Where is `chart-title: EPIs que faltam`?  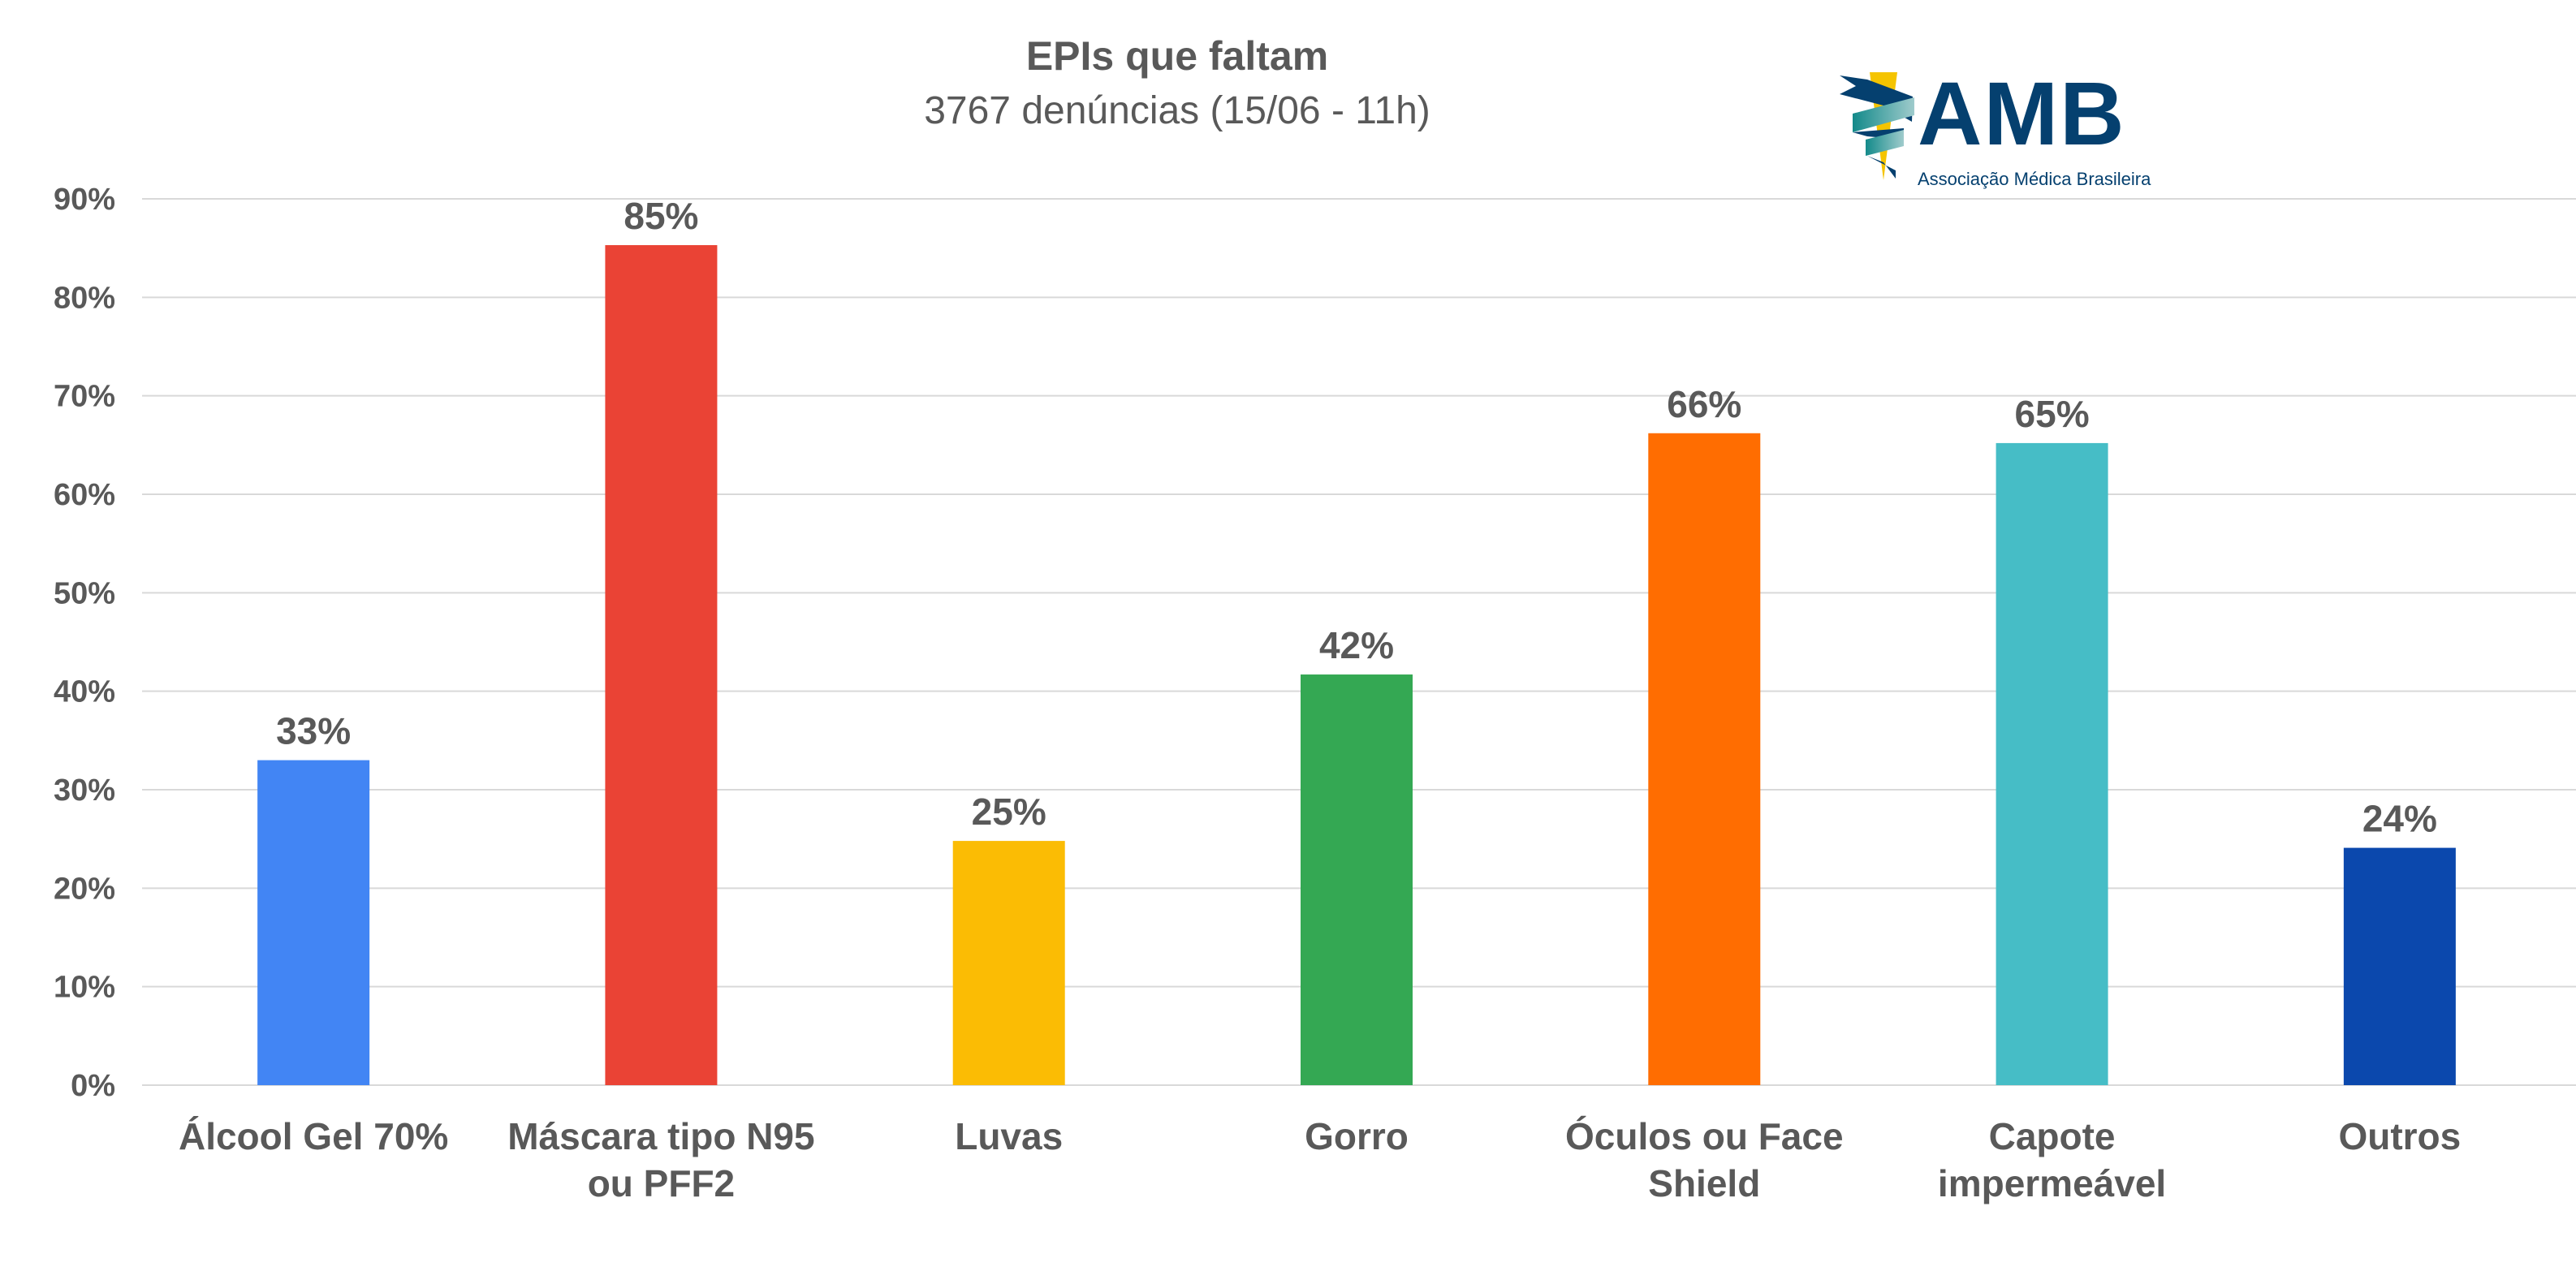 chart-title: EPIs que faltam is located at coordinates (1177, 56).